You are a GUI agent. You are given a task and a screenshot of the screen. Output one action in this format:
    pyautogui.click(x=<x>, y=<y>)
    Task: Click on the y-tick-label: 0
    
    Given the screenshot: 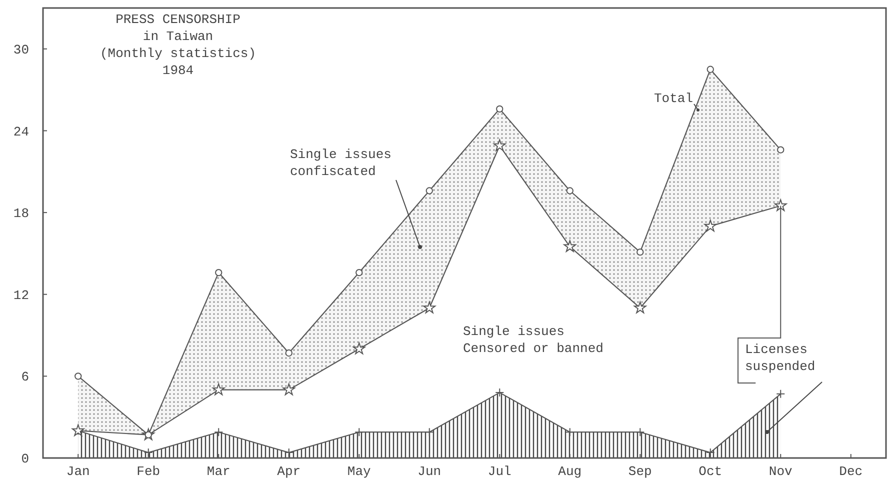 What is the action you would take?
    pyautogui.click(x=25, y=459)
    